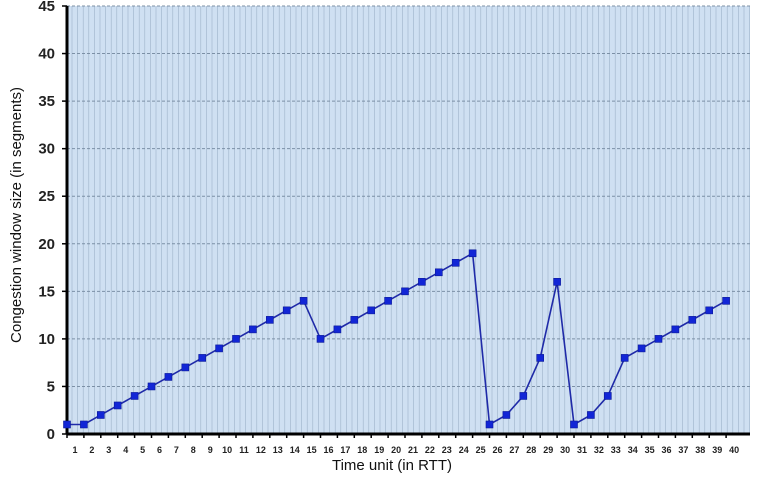 This screenshot has width=757, height=478. Describe the element at coordinates (548, 450) in the screenshot. I see `x-tick-label: 29` at that location.